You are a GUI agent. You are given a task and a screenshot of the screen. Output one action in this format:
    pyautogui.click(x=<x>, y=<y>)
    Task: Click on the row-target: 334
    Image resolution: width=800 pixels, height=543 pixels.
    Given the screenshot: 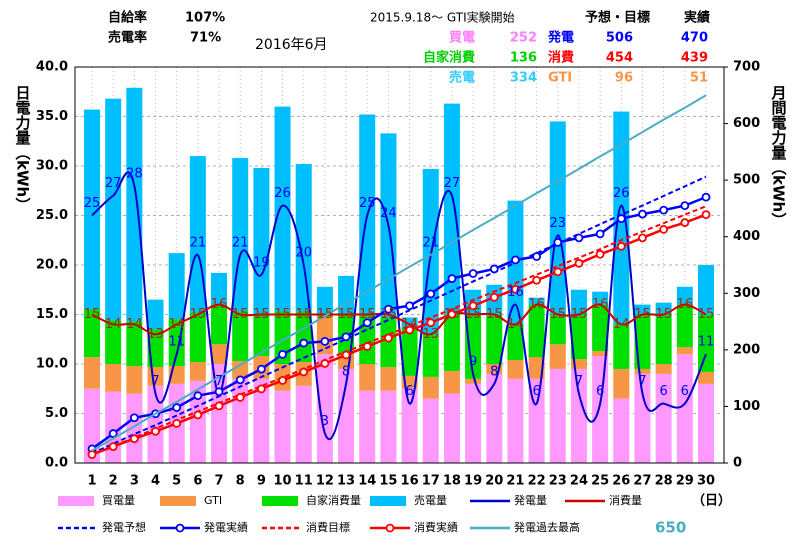 What is the action you would take?
    pyautogui.click(x=523, y=78)
    